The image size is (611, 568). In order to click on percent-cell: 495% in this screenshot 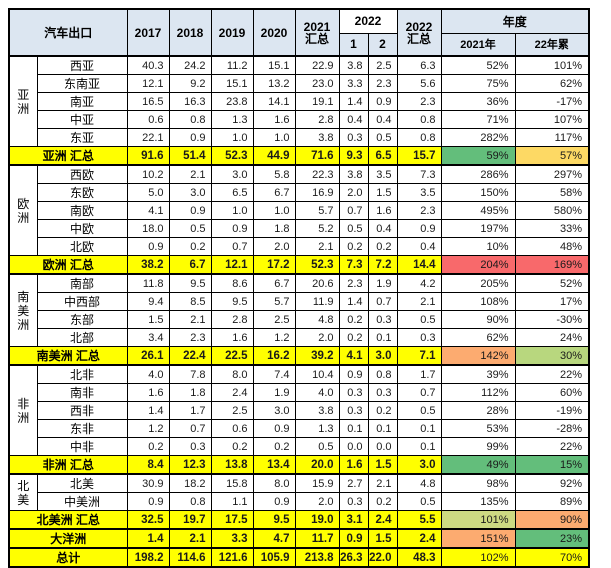, I will do `click(478, 210)`.